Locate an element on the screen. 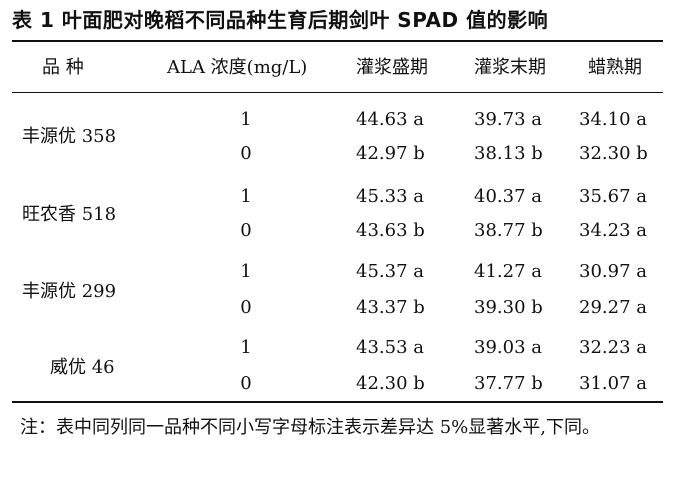 The image size is (686, 491). spad-late-filling: 37.77 b is located at coordinates (508, 383).